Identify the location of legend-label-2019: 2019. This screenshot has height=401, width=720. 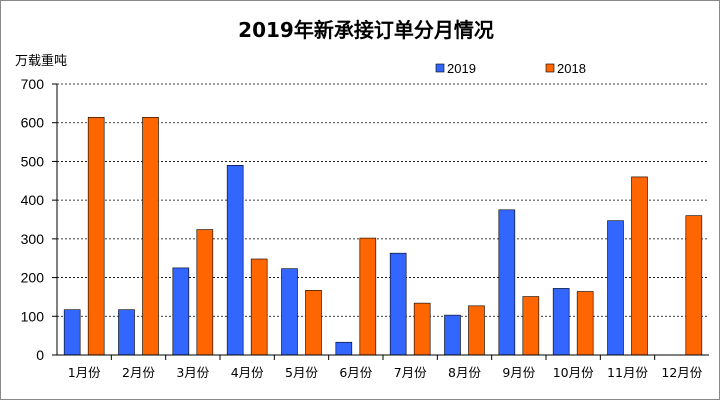
(461, 68).